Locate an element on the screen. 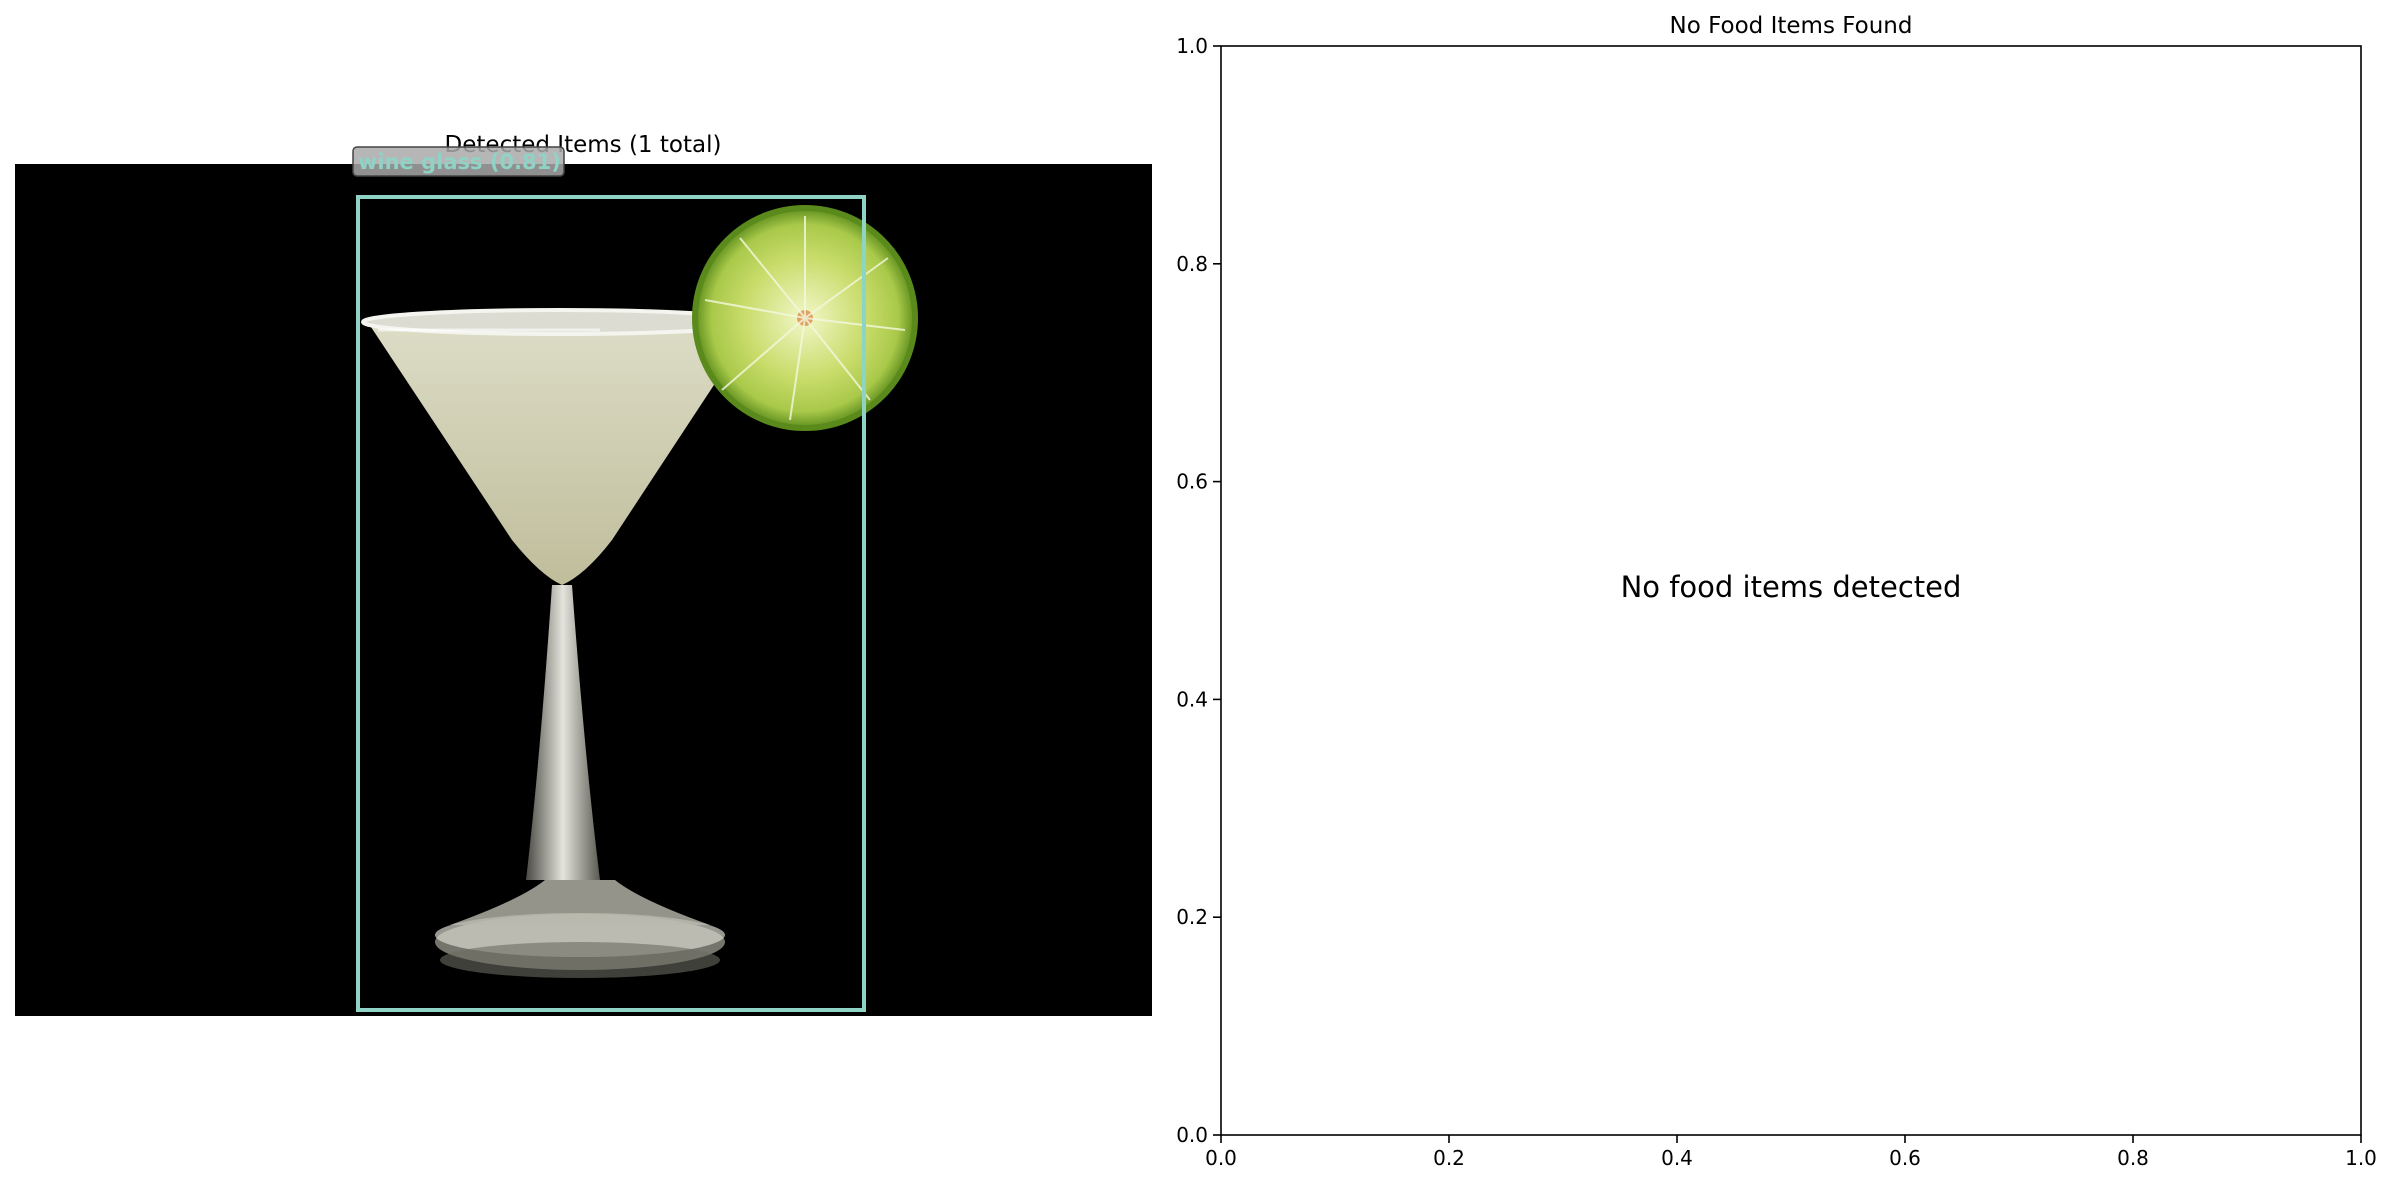 This screenshot has width=2385, height=1182. no-food-message: No food items detected is located at coordinates (1791, 587).